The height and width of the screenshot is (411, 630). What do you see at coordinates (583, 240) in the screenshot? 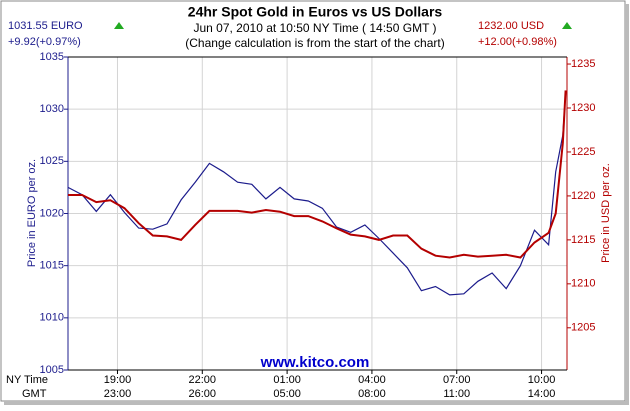
I see `y2-tick-label: 1215` at bounding box center [583, 240].